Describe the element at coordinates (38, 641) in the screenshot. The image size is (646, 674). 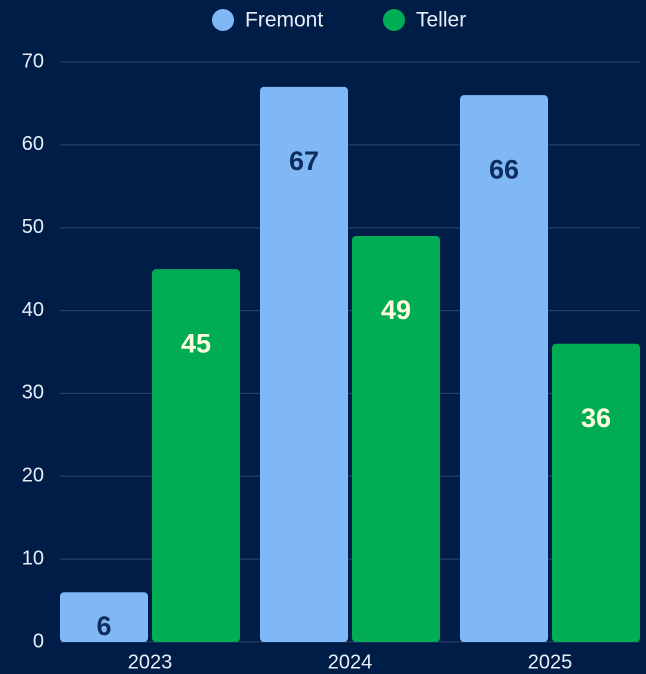
I see `y-tick-label: 0` at that location.